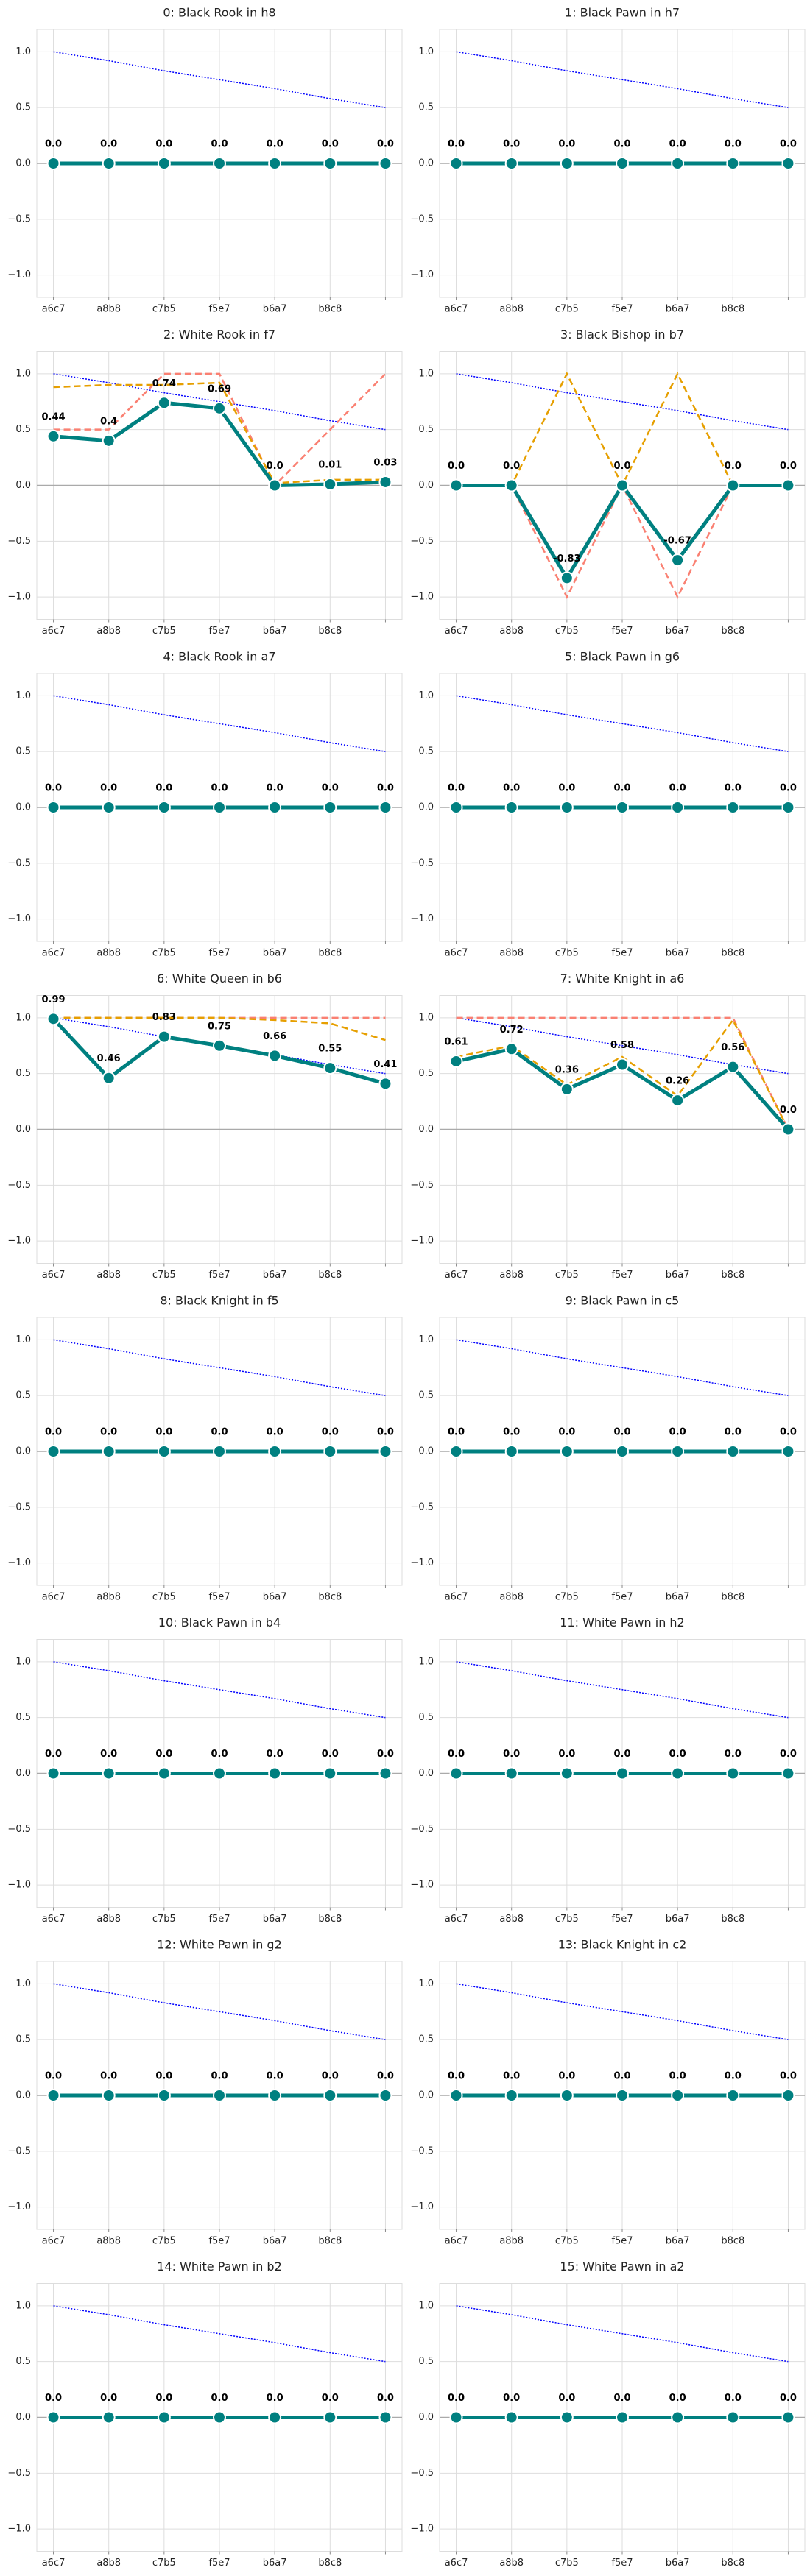 The width and height of the screenshot is (810, 2576). What do you see at coordinates (219, 13) in the screenshot?
I see `chart-title: 0: Black Rook in h8` at bounding box center [219, 13].